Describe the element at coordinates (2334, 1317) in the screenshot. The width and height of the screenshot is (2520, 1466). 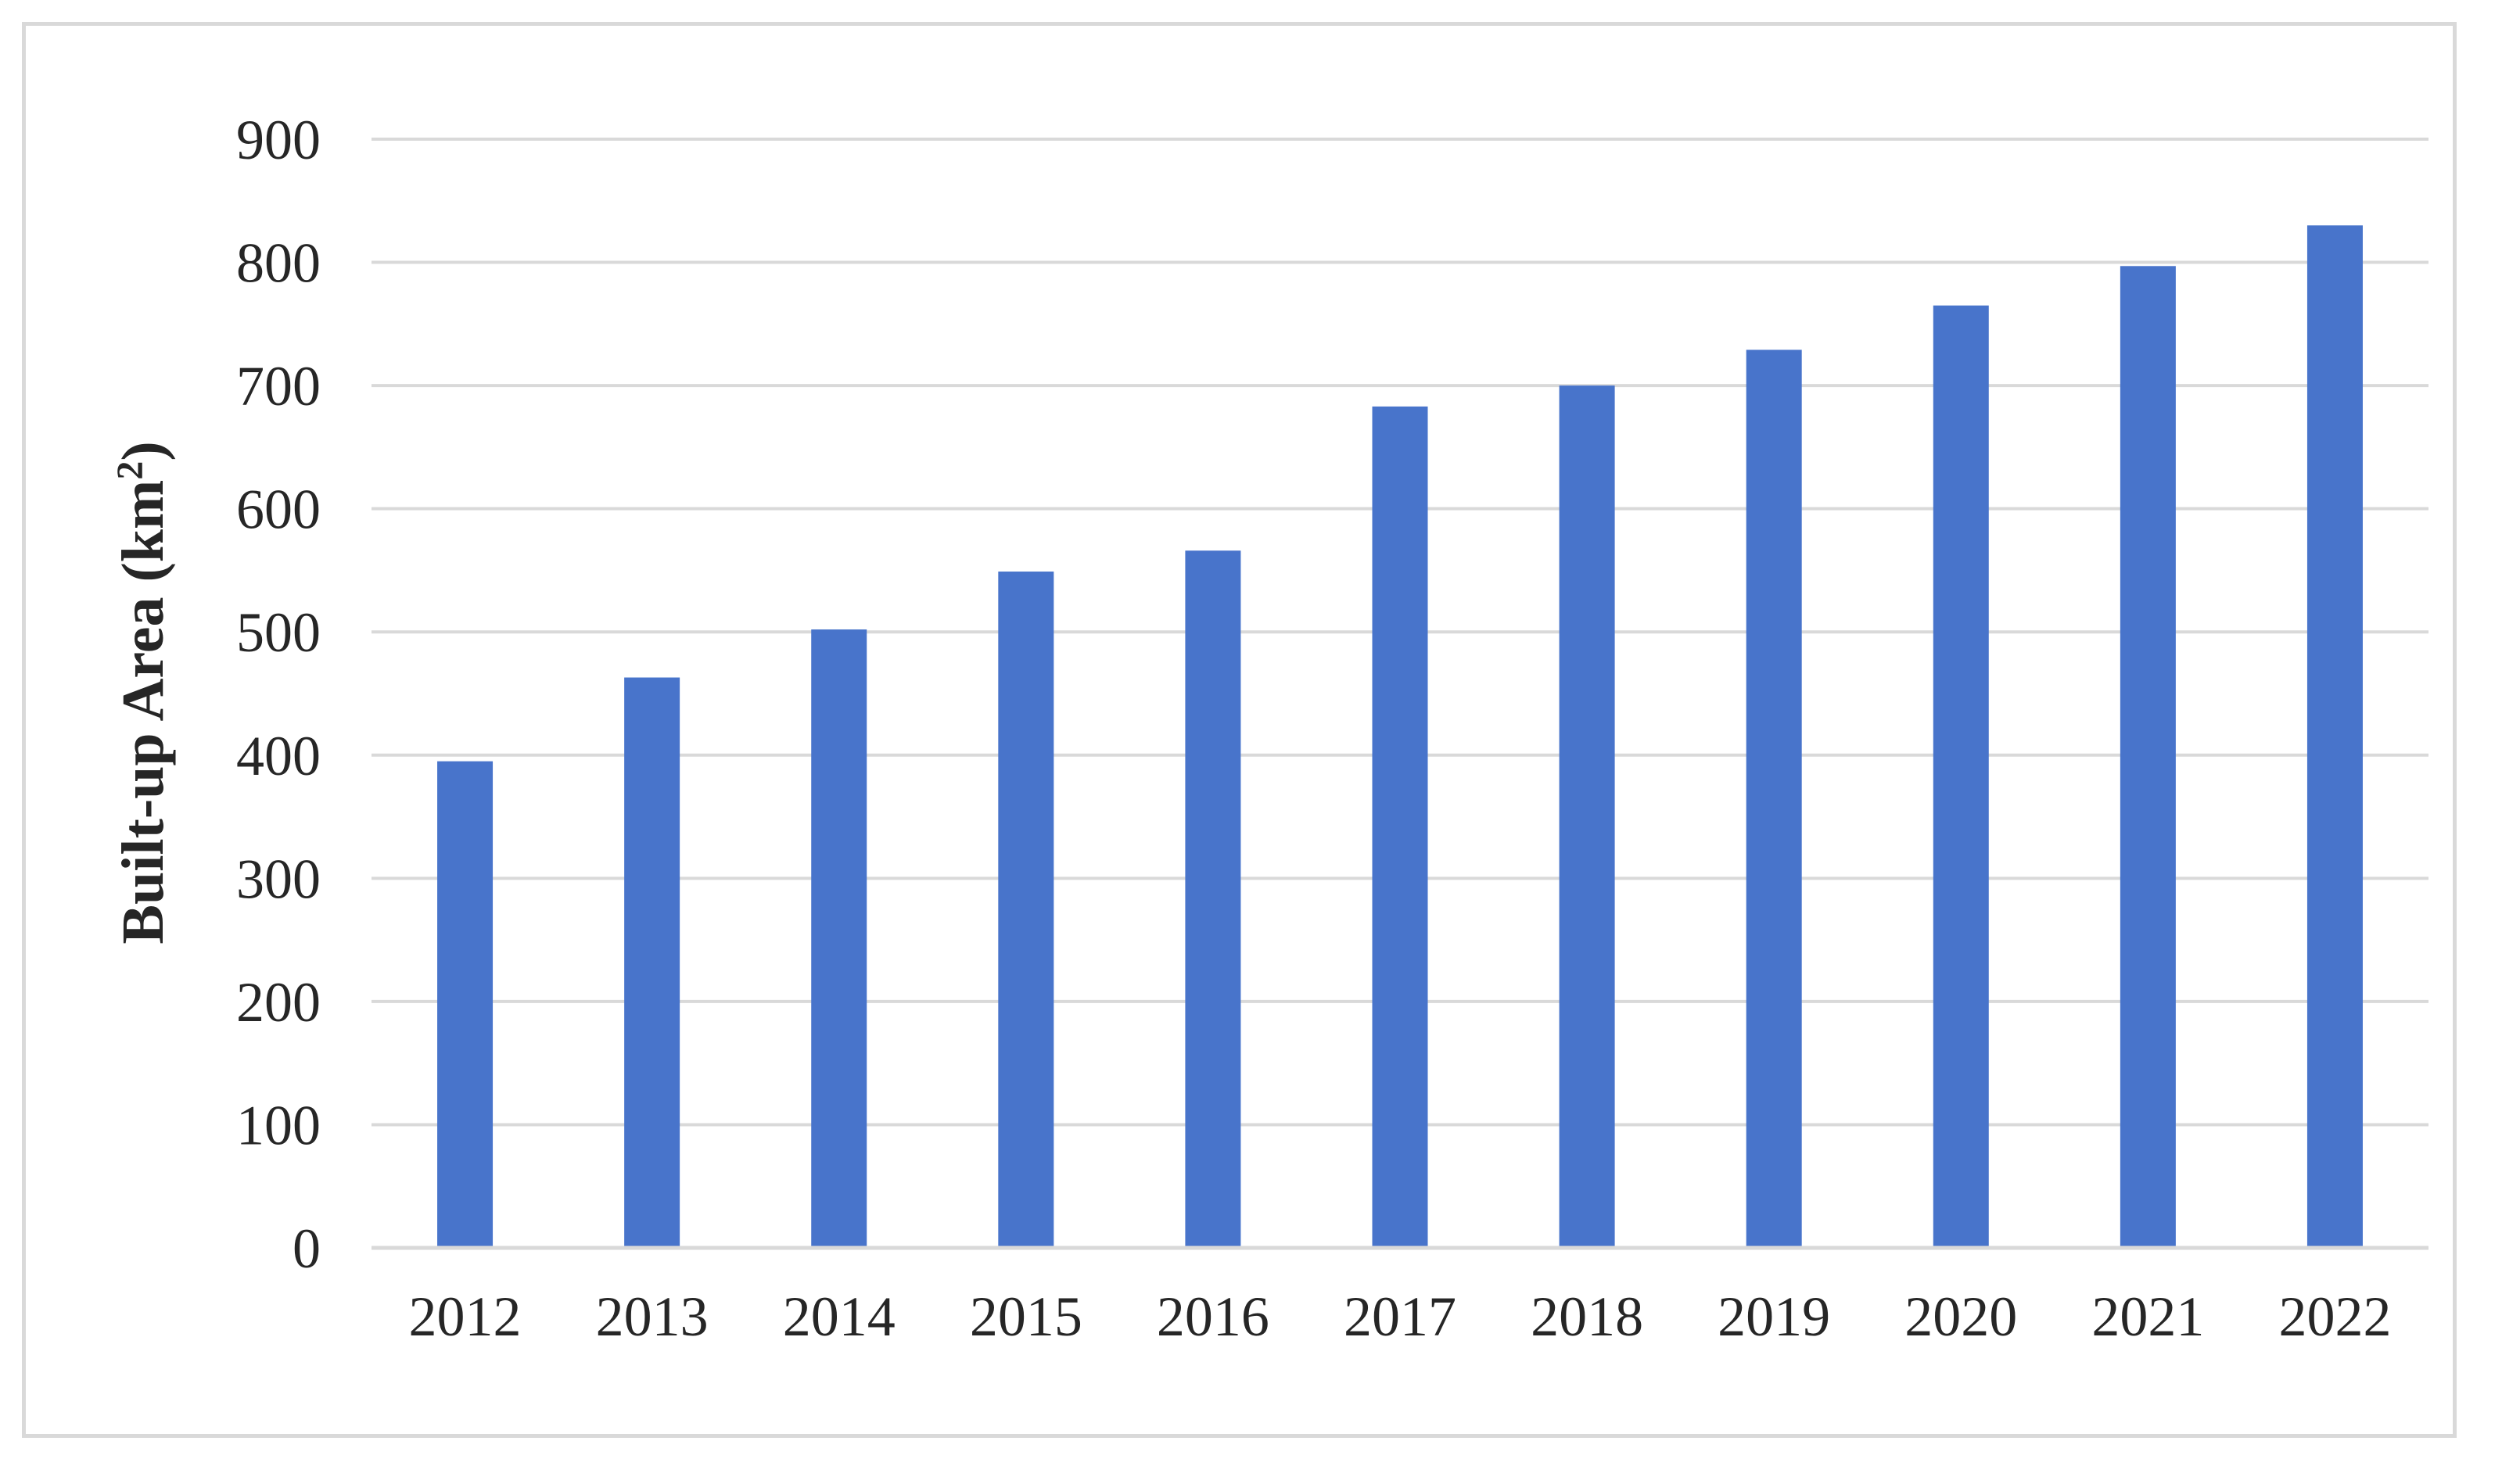
I see `x-tick-label: 2022` at that location.